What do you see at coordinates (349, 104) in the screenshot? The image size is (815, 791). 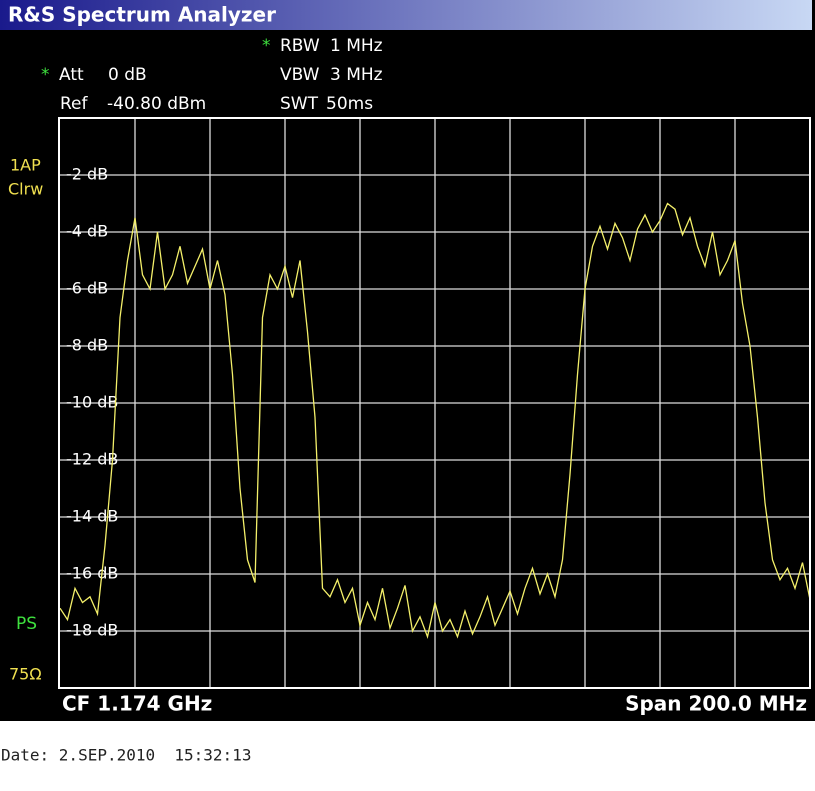 I see `setting-value: 50ms` at bounding box center [349, 104].